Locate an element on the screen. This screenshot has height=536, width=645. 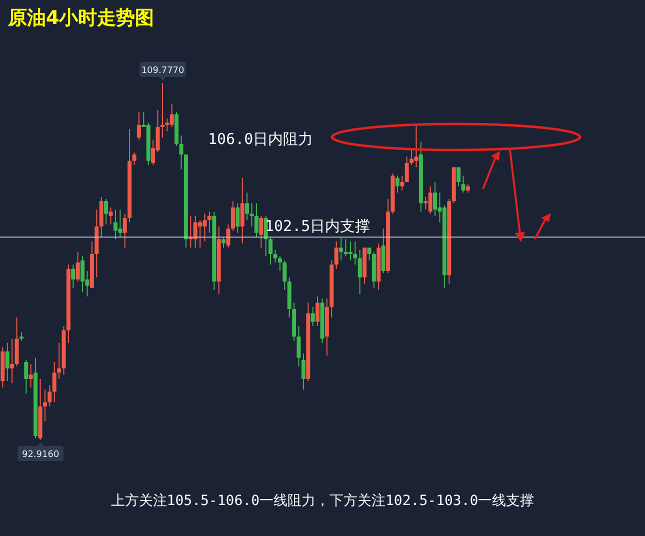
annotation: 106.0日内阻力 is located at coordinates (261, 139).